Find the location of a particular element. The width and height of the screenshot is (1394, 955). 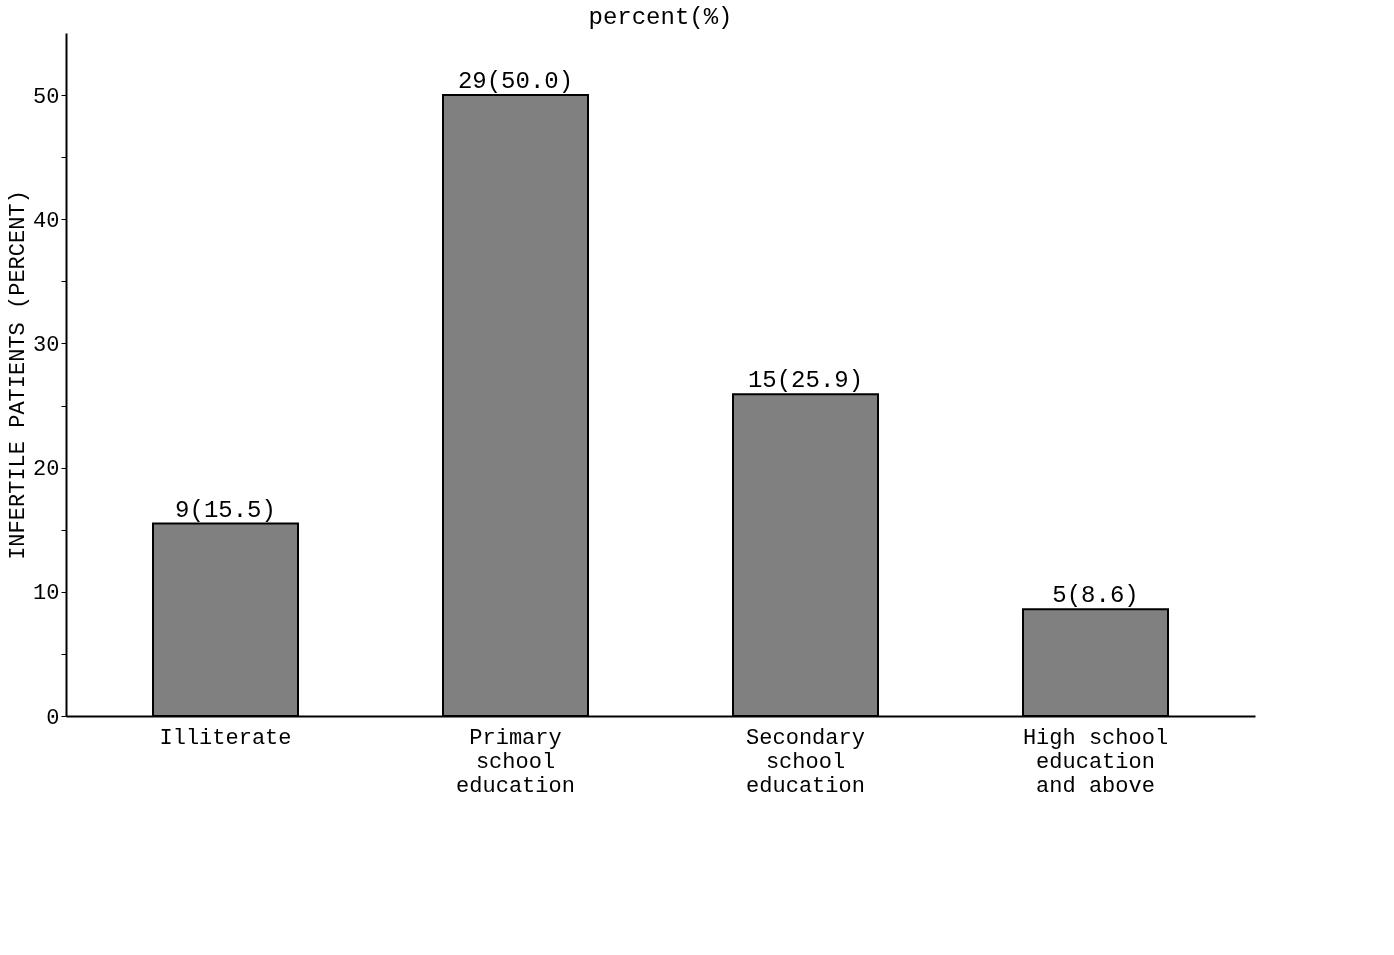

data-label: 29(50.0) is located at coordinates (515, 82).